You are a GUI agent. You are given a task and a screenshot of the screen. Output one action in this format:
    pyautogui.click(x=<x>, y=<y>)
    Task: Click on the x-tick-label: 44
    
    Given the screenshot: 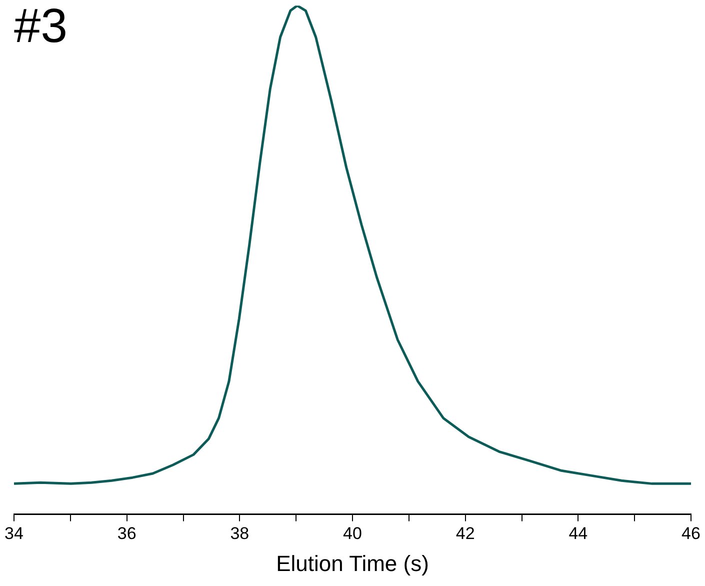 What is the action you would take?
    pyautogui.click(x=578, y=534)
    